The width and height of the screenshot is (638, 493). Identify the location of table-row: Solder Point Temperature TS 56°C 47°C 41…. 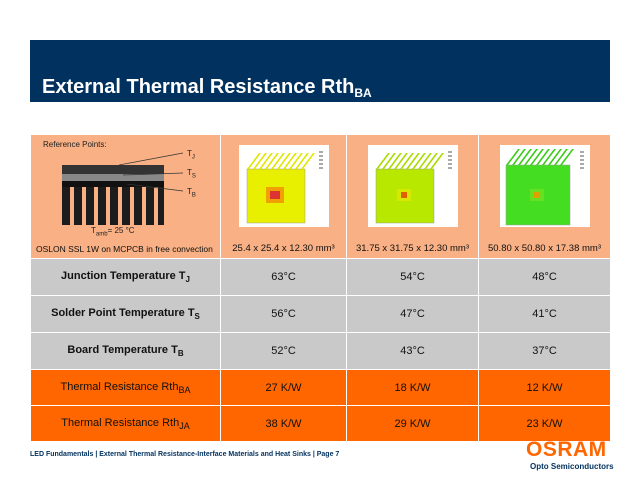
(320, 314).